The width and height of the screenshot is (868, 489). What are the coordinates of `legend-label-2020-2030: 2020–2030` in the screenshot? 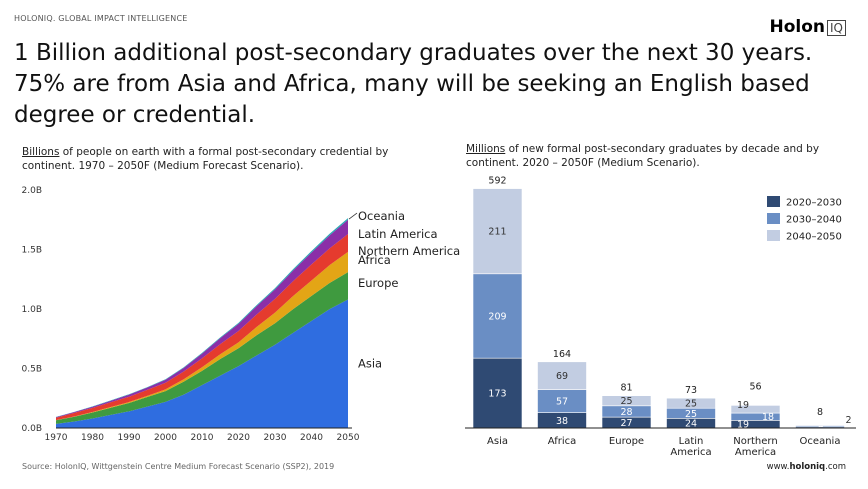 It's located at (814, 203).